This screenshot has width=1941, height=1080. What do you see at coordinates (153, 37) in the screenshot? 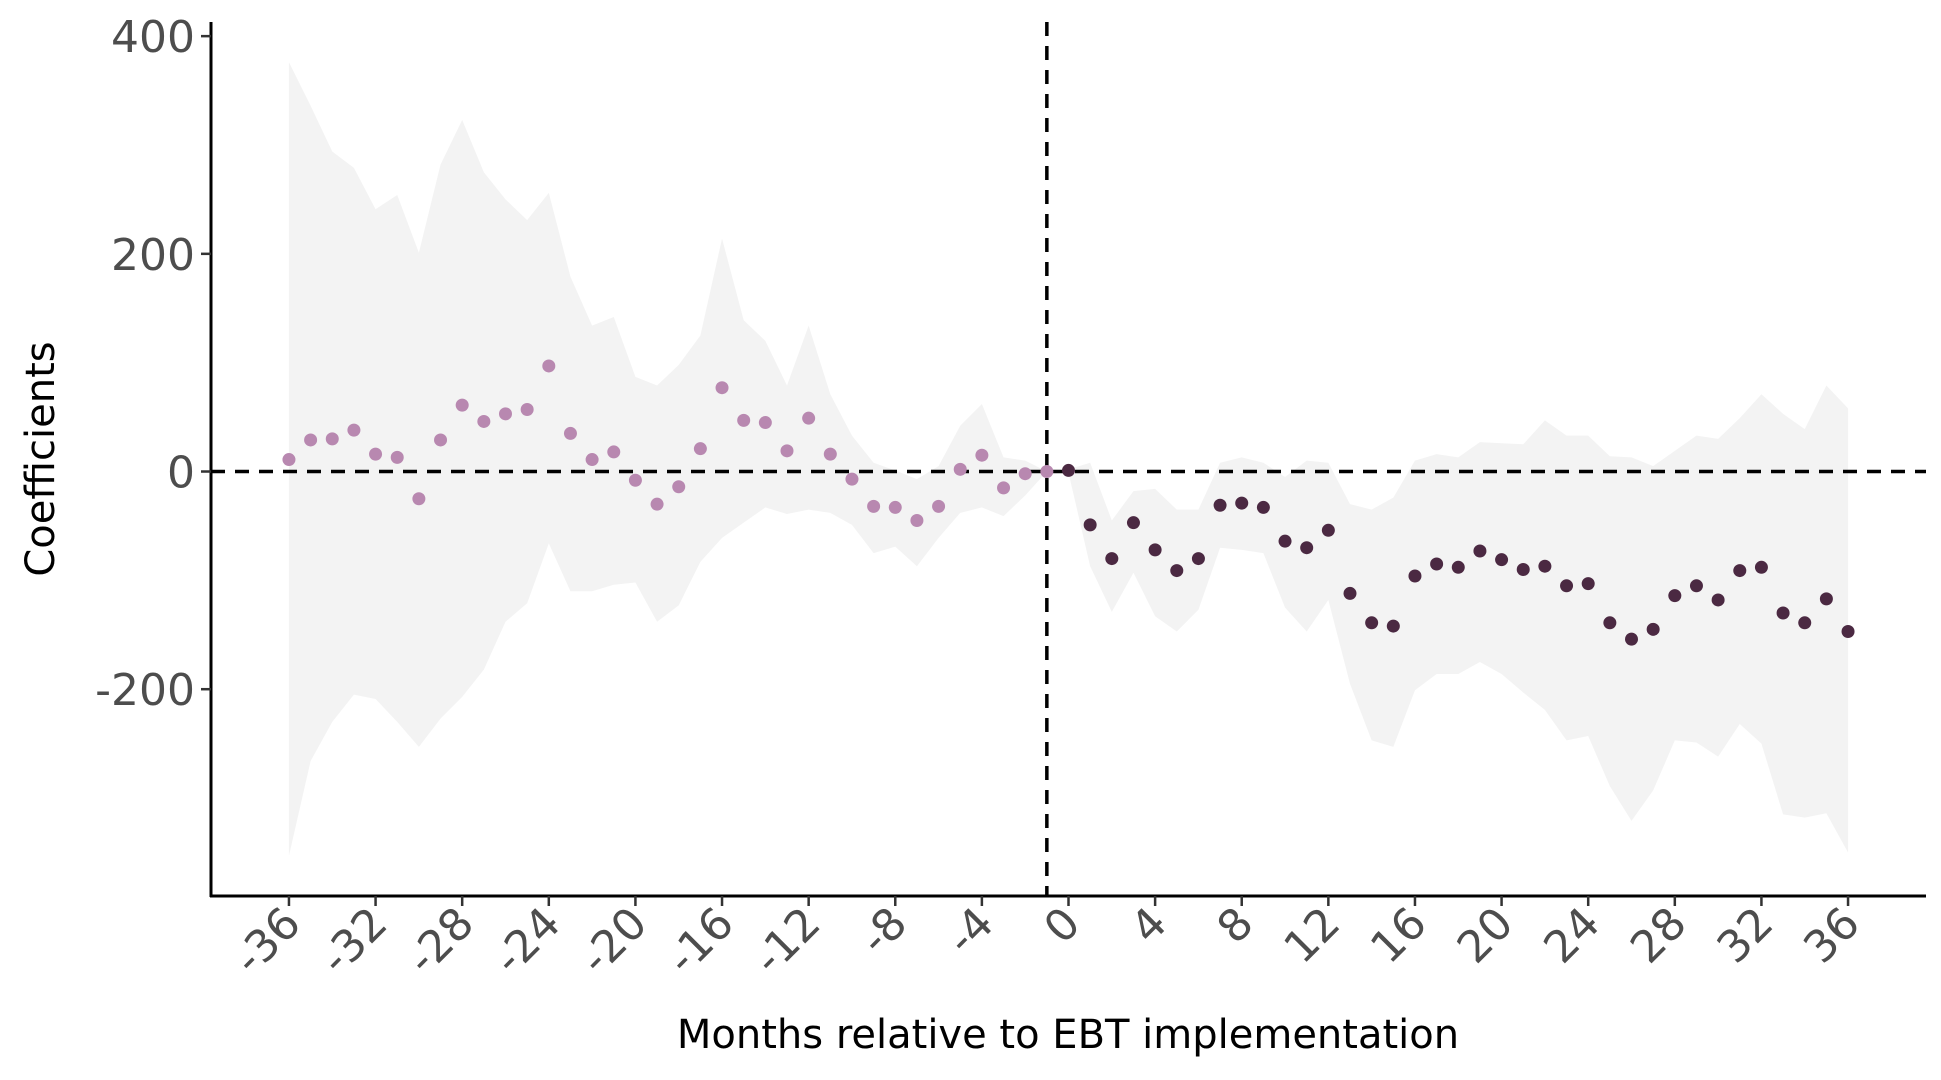
I see `y-tick-label: 400` at bounding box center [153, 37].